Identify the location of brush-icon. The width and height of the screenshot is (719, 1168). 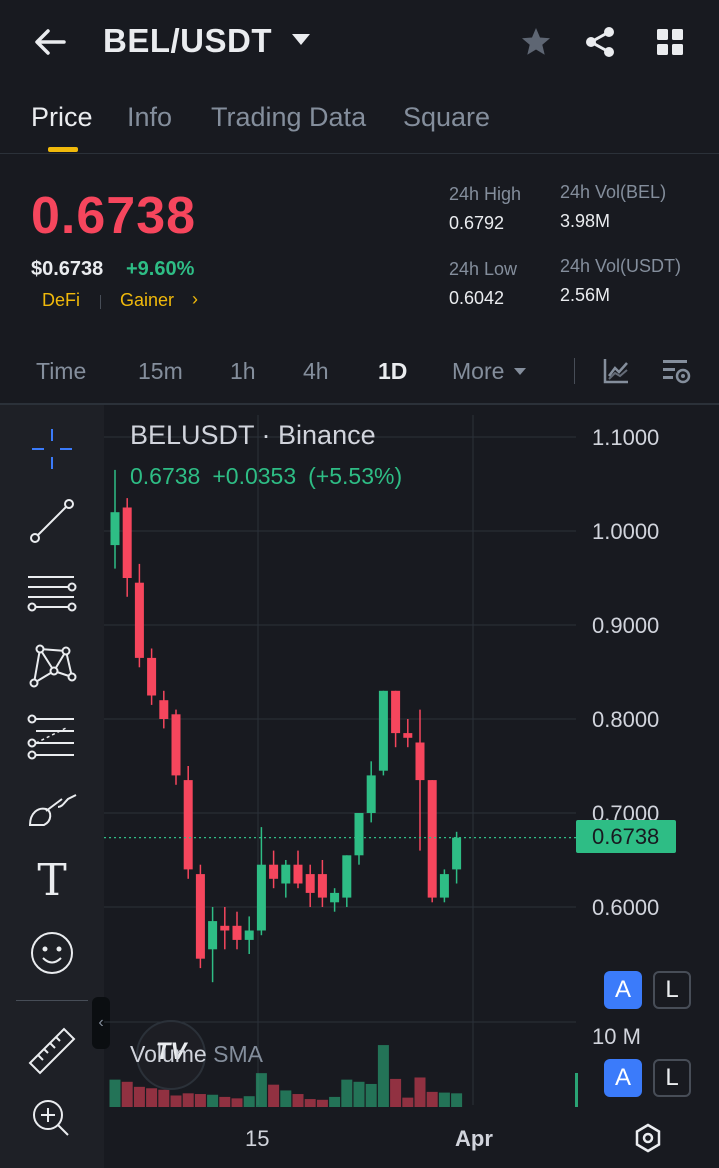
(52, 809).